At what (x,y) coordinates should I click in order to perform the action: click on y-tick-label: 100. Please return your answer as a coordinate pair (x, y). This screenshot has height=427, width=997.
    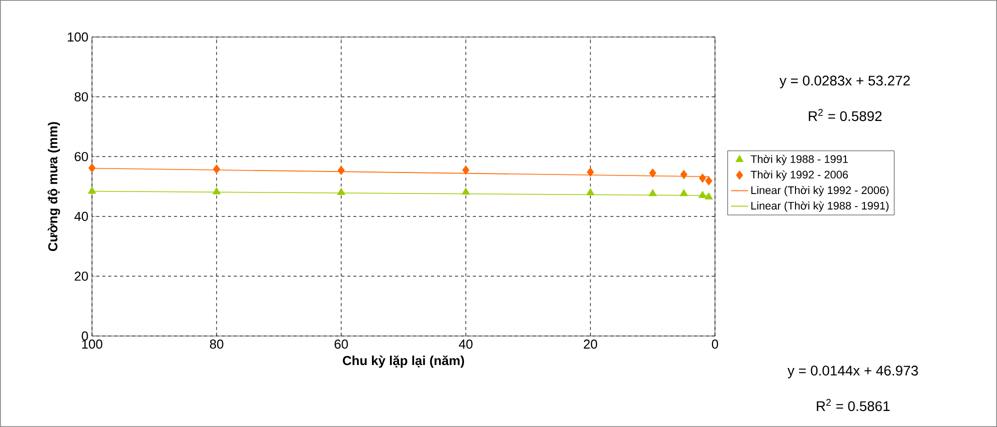
    Looking at the image, I should click on (78, 37).